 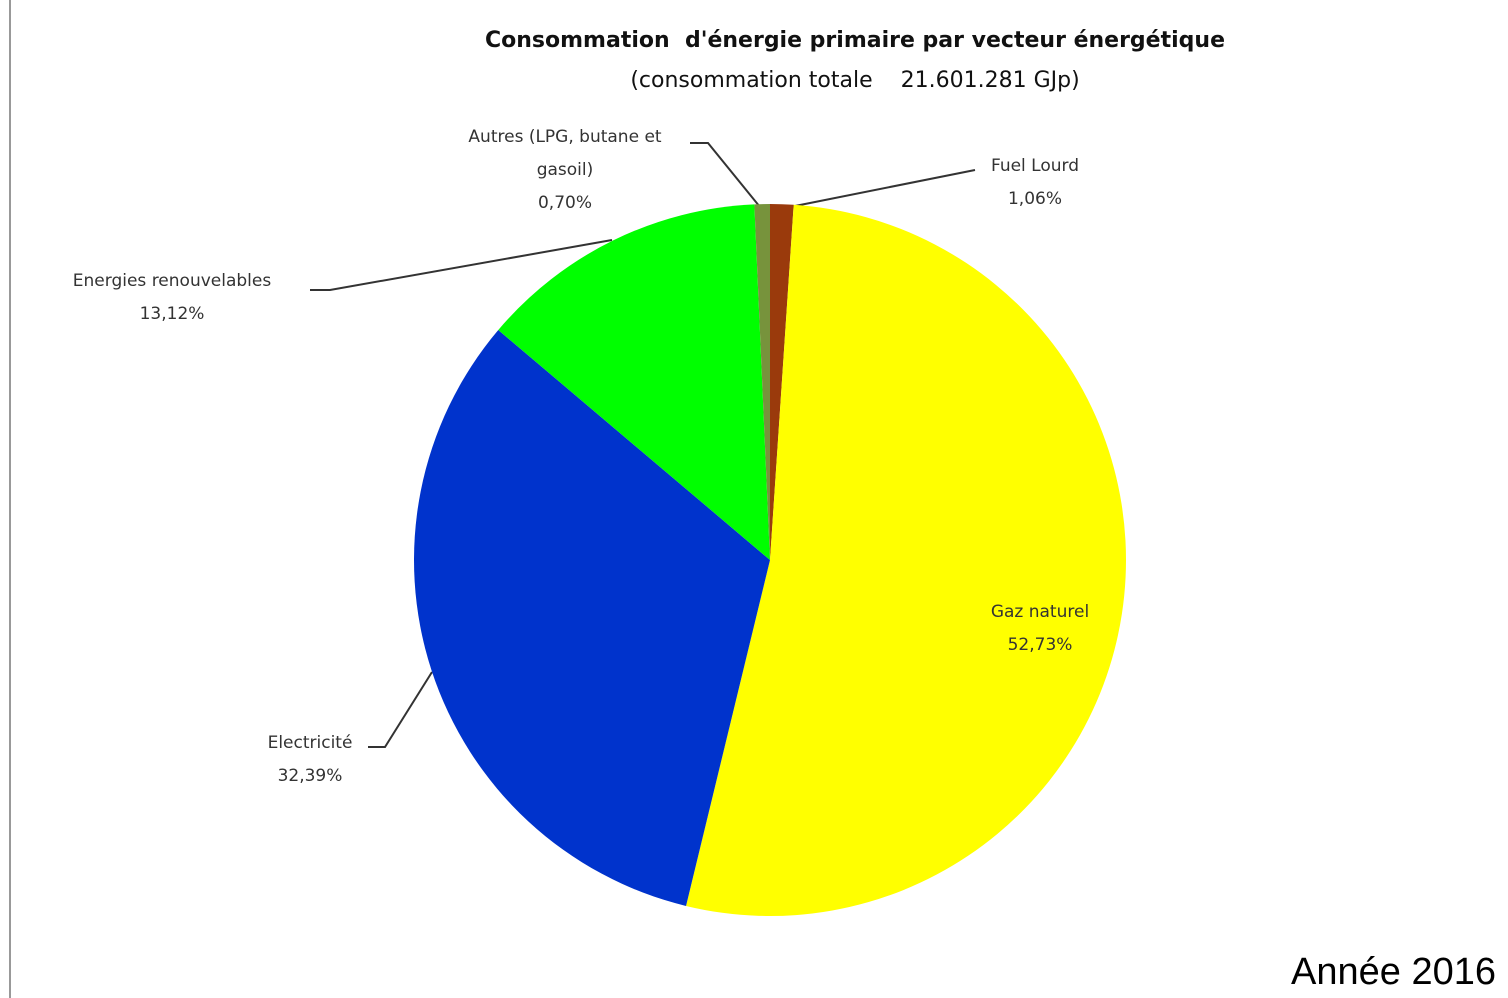 I want to click on slice-label: Fuel Lourd 1,06%, so click(x=1035, y=183).